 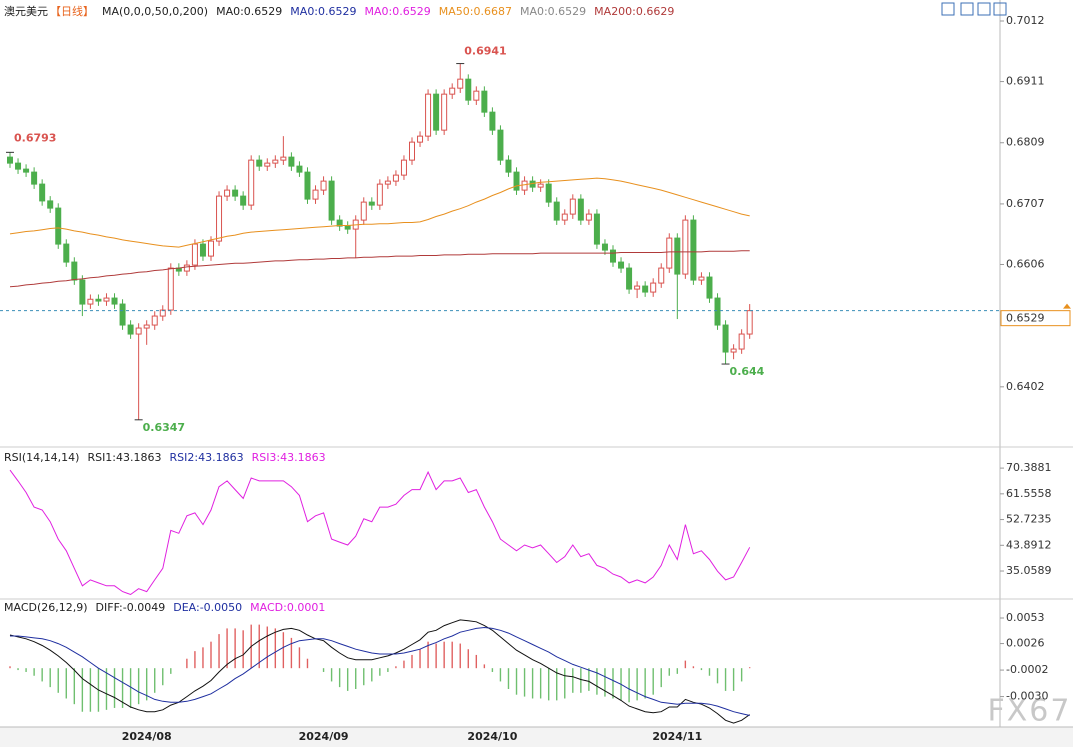 What do you see at coordinates (475, 11) in the screenshot?
I see `legend-item: MA50:0.6687` at bounding box center [475, 11].